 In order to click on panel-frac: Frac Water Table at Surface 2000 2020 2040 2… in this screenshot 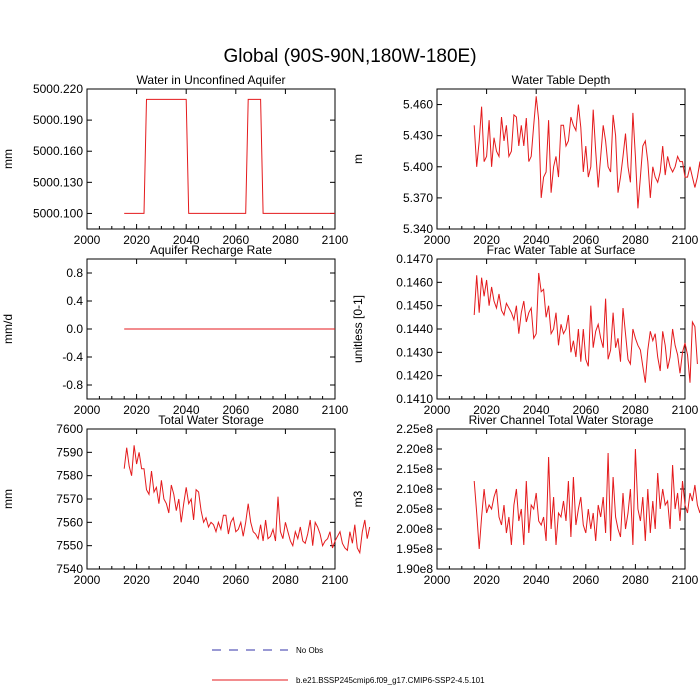, I will do `click(525, 330)`.